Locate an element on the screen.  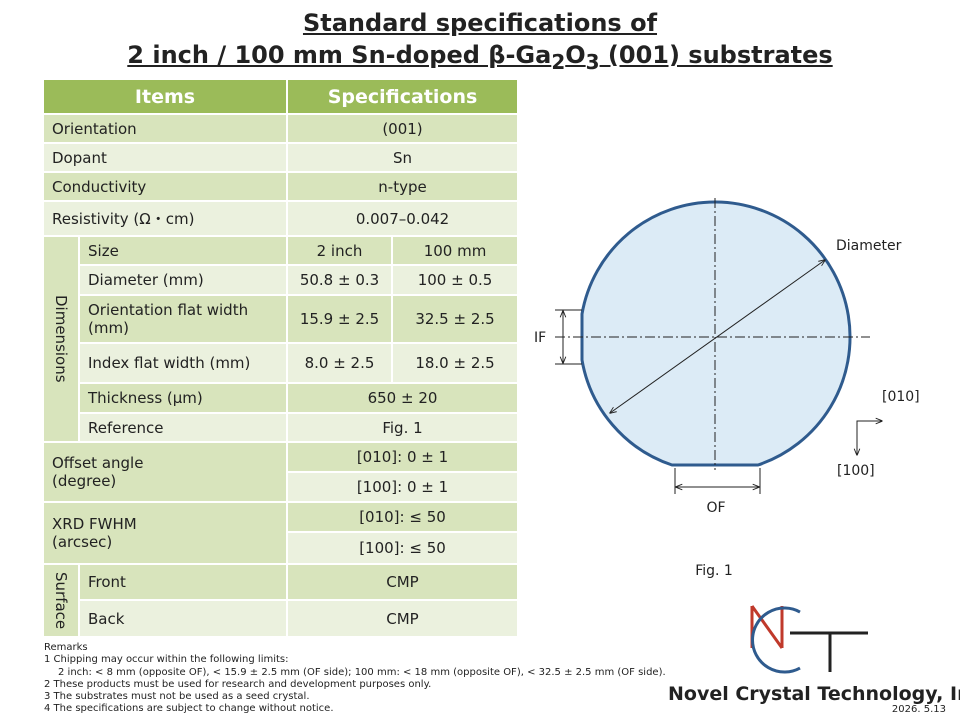
row: Diameter (mm) 50.8 ± 0.3 100 ± 0.5 is located at coordinates (281, 280).